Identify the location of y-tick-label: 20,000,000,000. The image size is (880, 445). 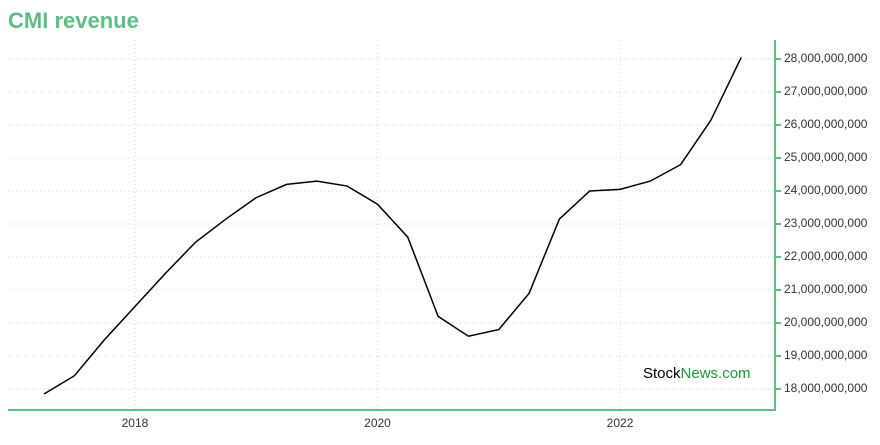
(826, 322).